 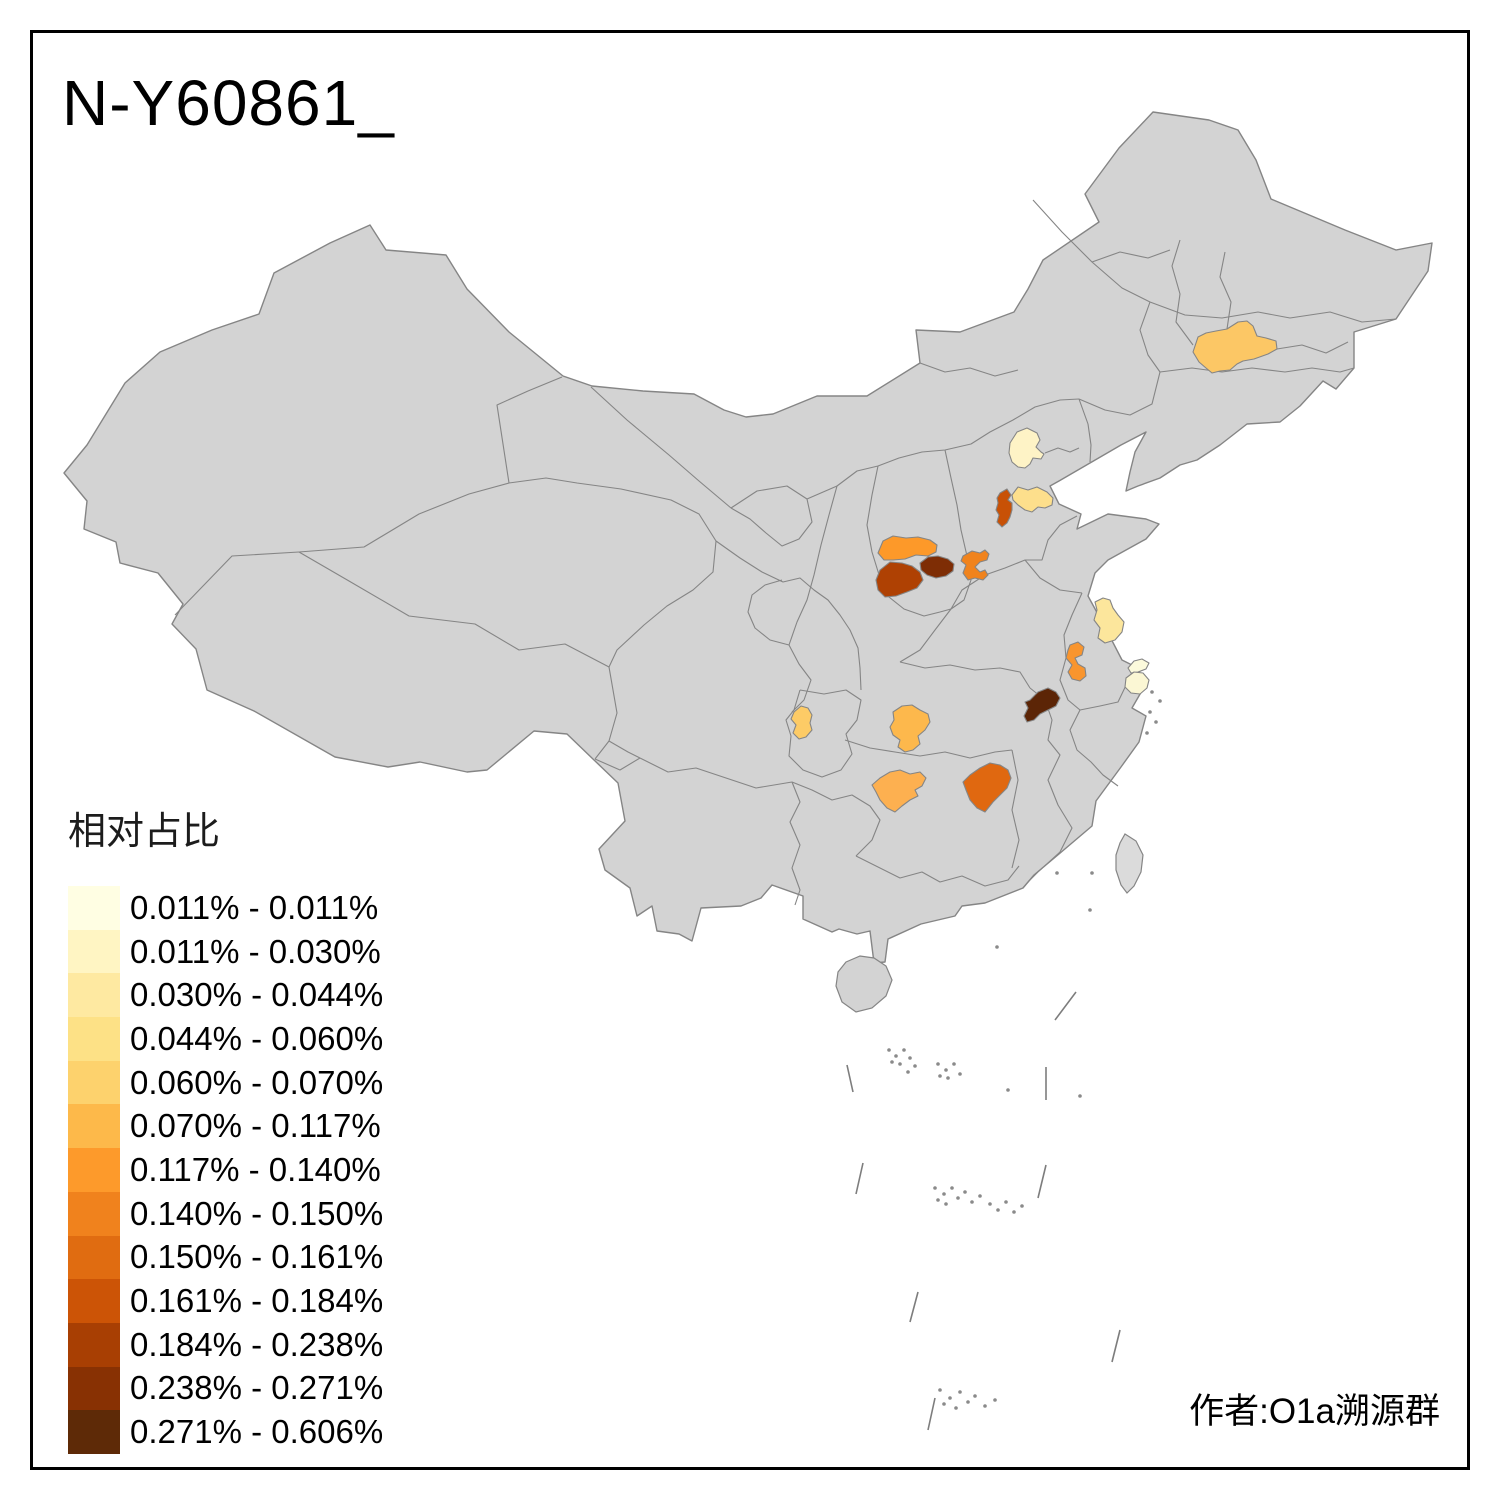 What do you see at coordinates (1109, 620) in the screenshot?
I see `region-yancheng` at bounding box center [1109, 620].